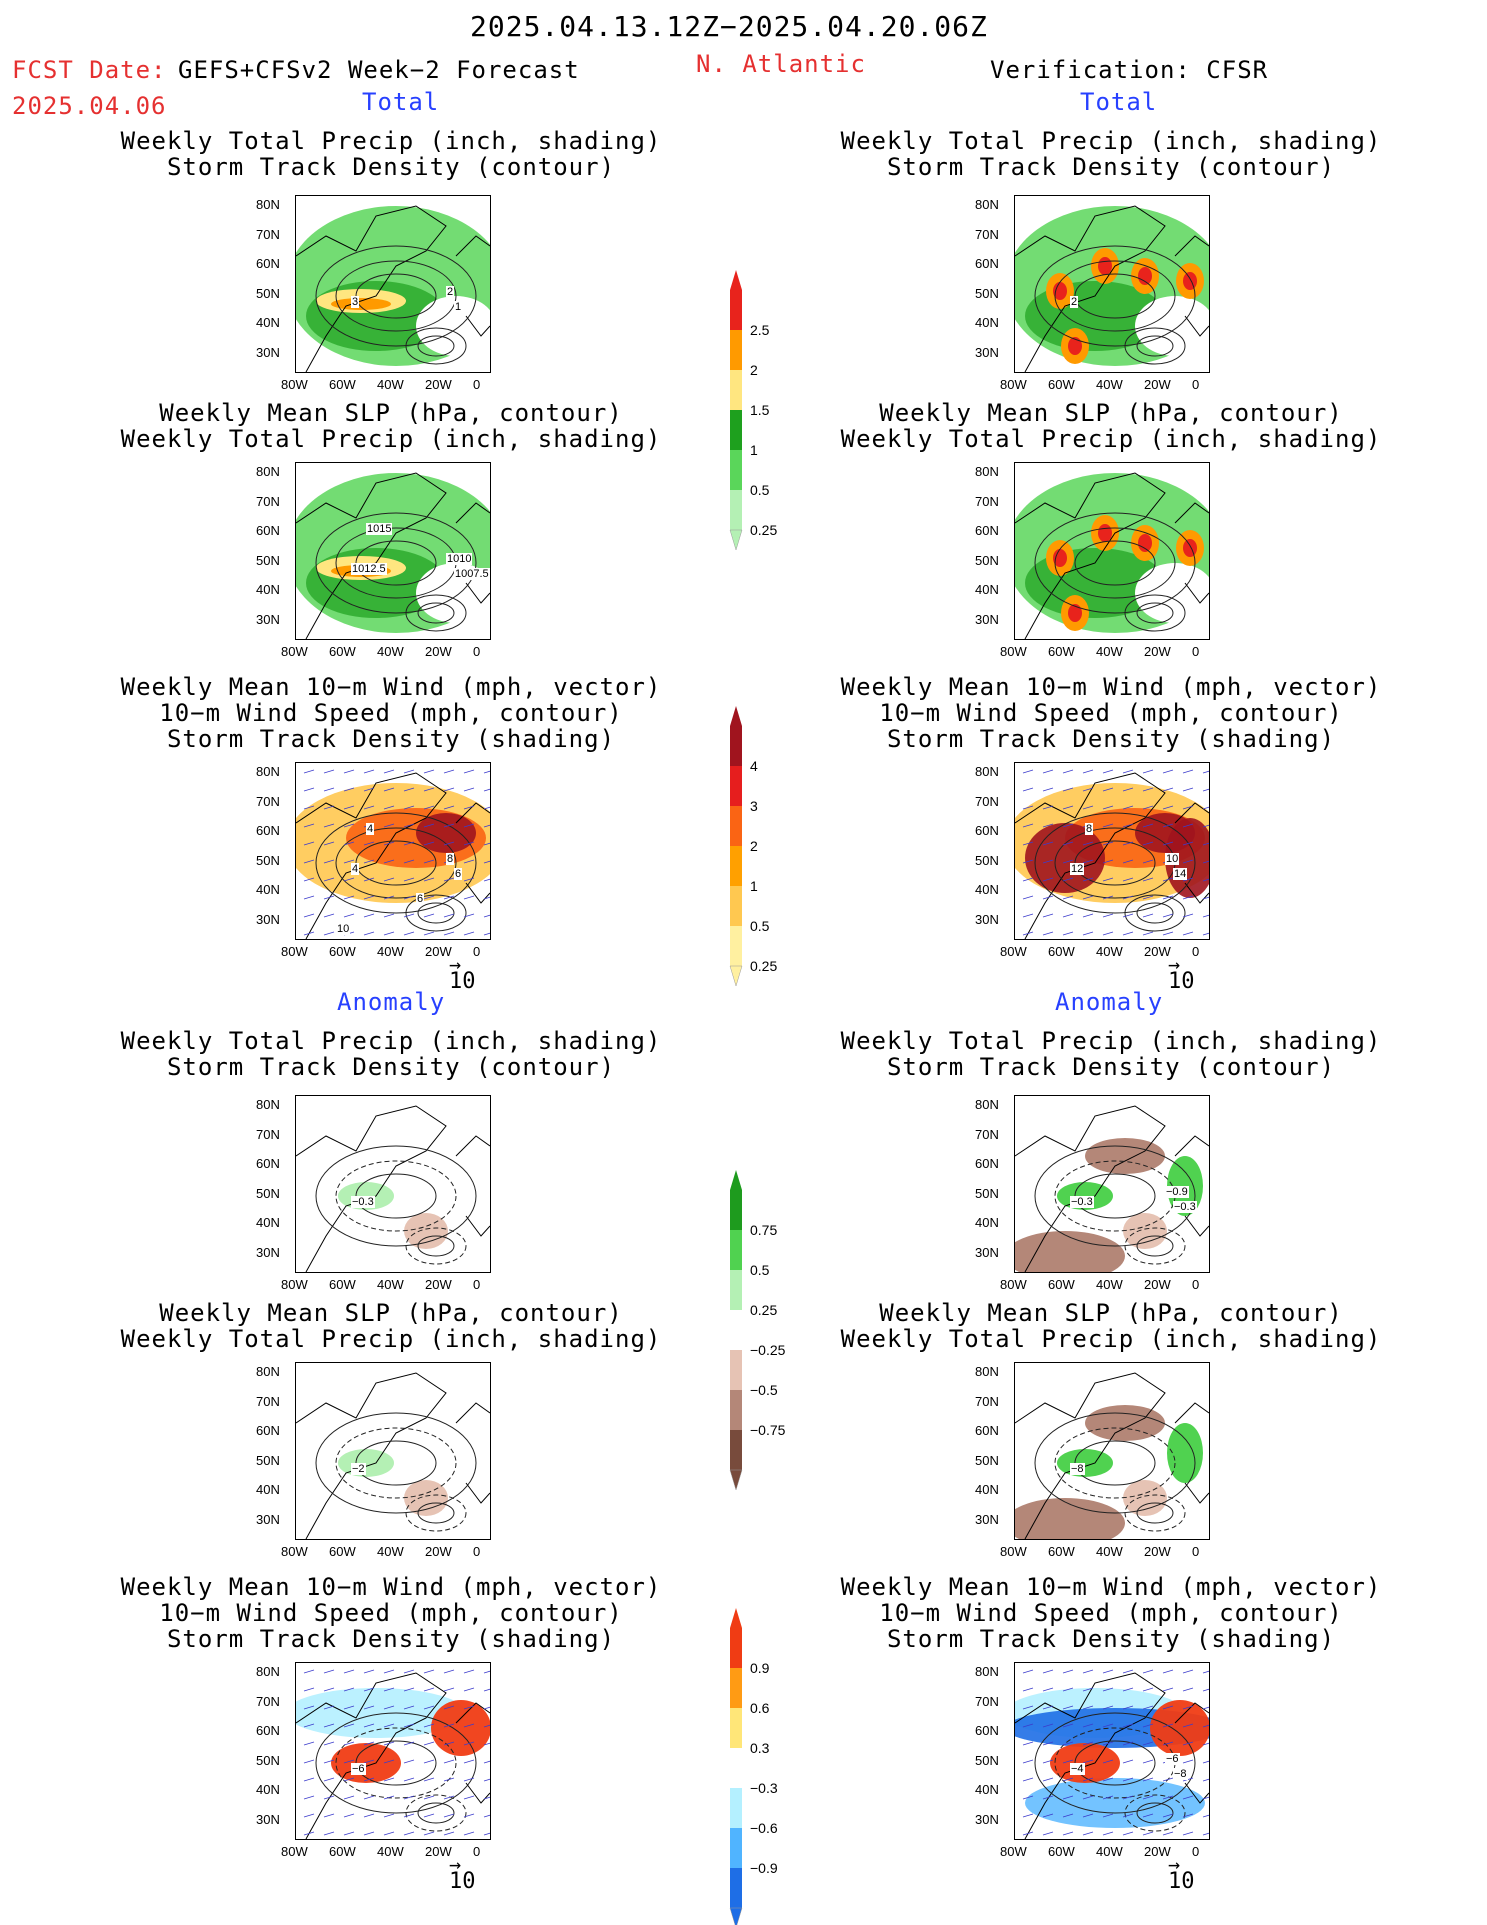 The image size is (1487, 1925). I want to click on colorbar-total-precip: 2.5 2 1.5 1 0.5 0.25, so click(750, 412).